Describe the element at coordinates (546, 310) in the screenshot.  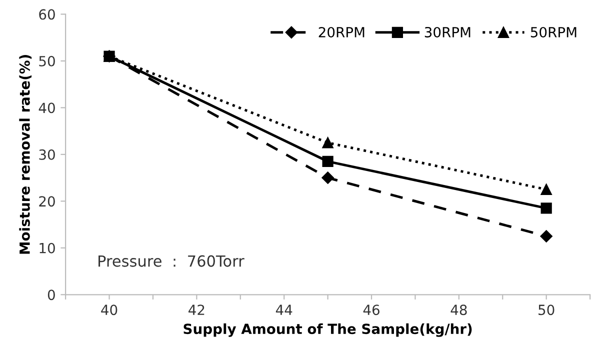
I see `x-tick-label: 50` at that location.